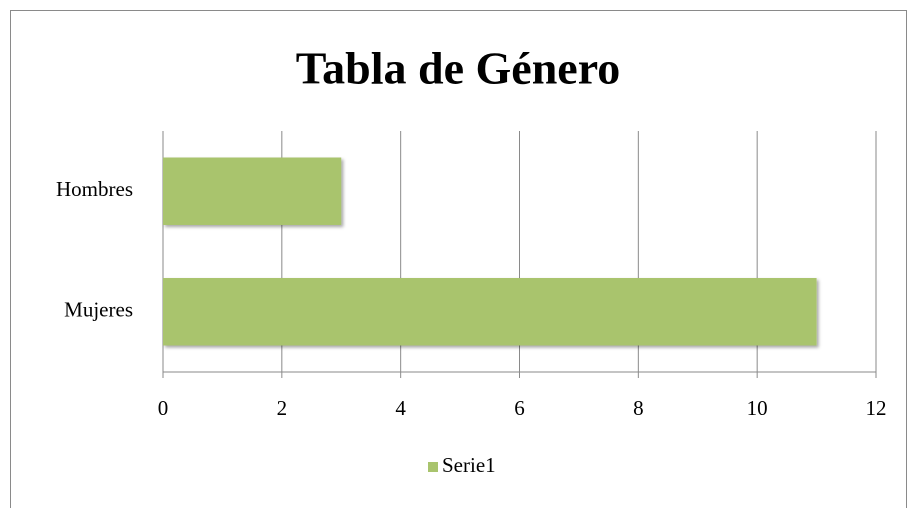  What do you see at coordinates (458, 68) in the screenshot?
I see `chart-title: Tabla de Género` at bounding box center [458, 68].